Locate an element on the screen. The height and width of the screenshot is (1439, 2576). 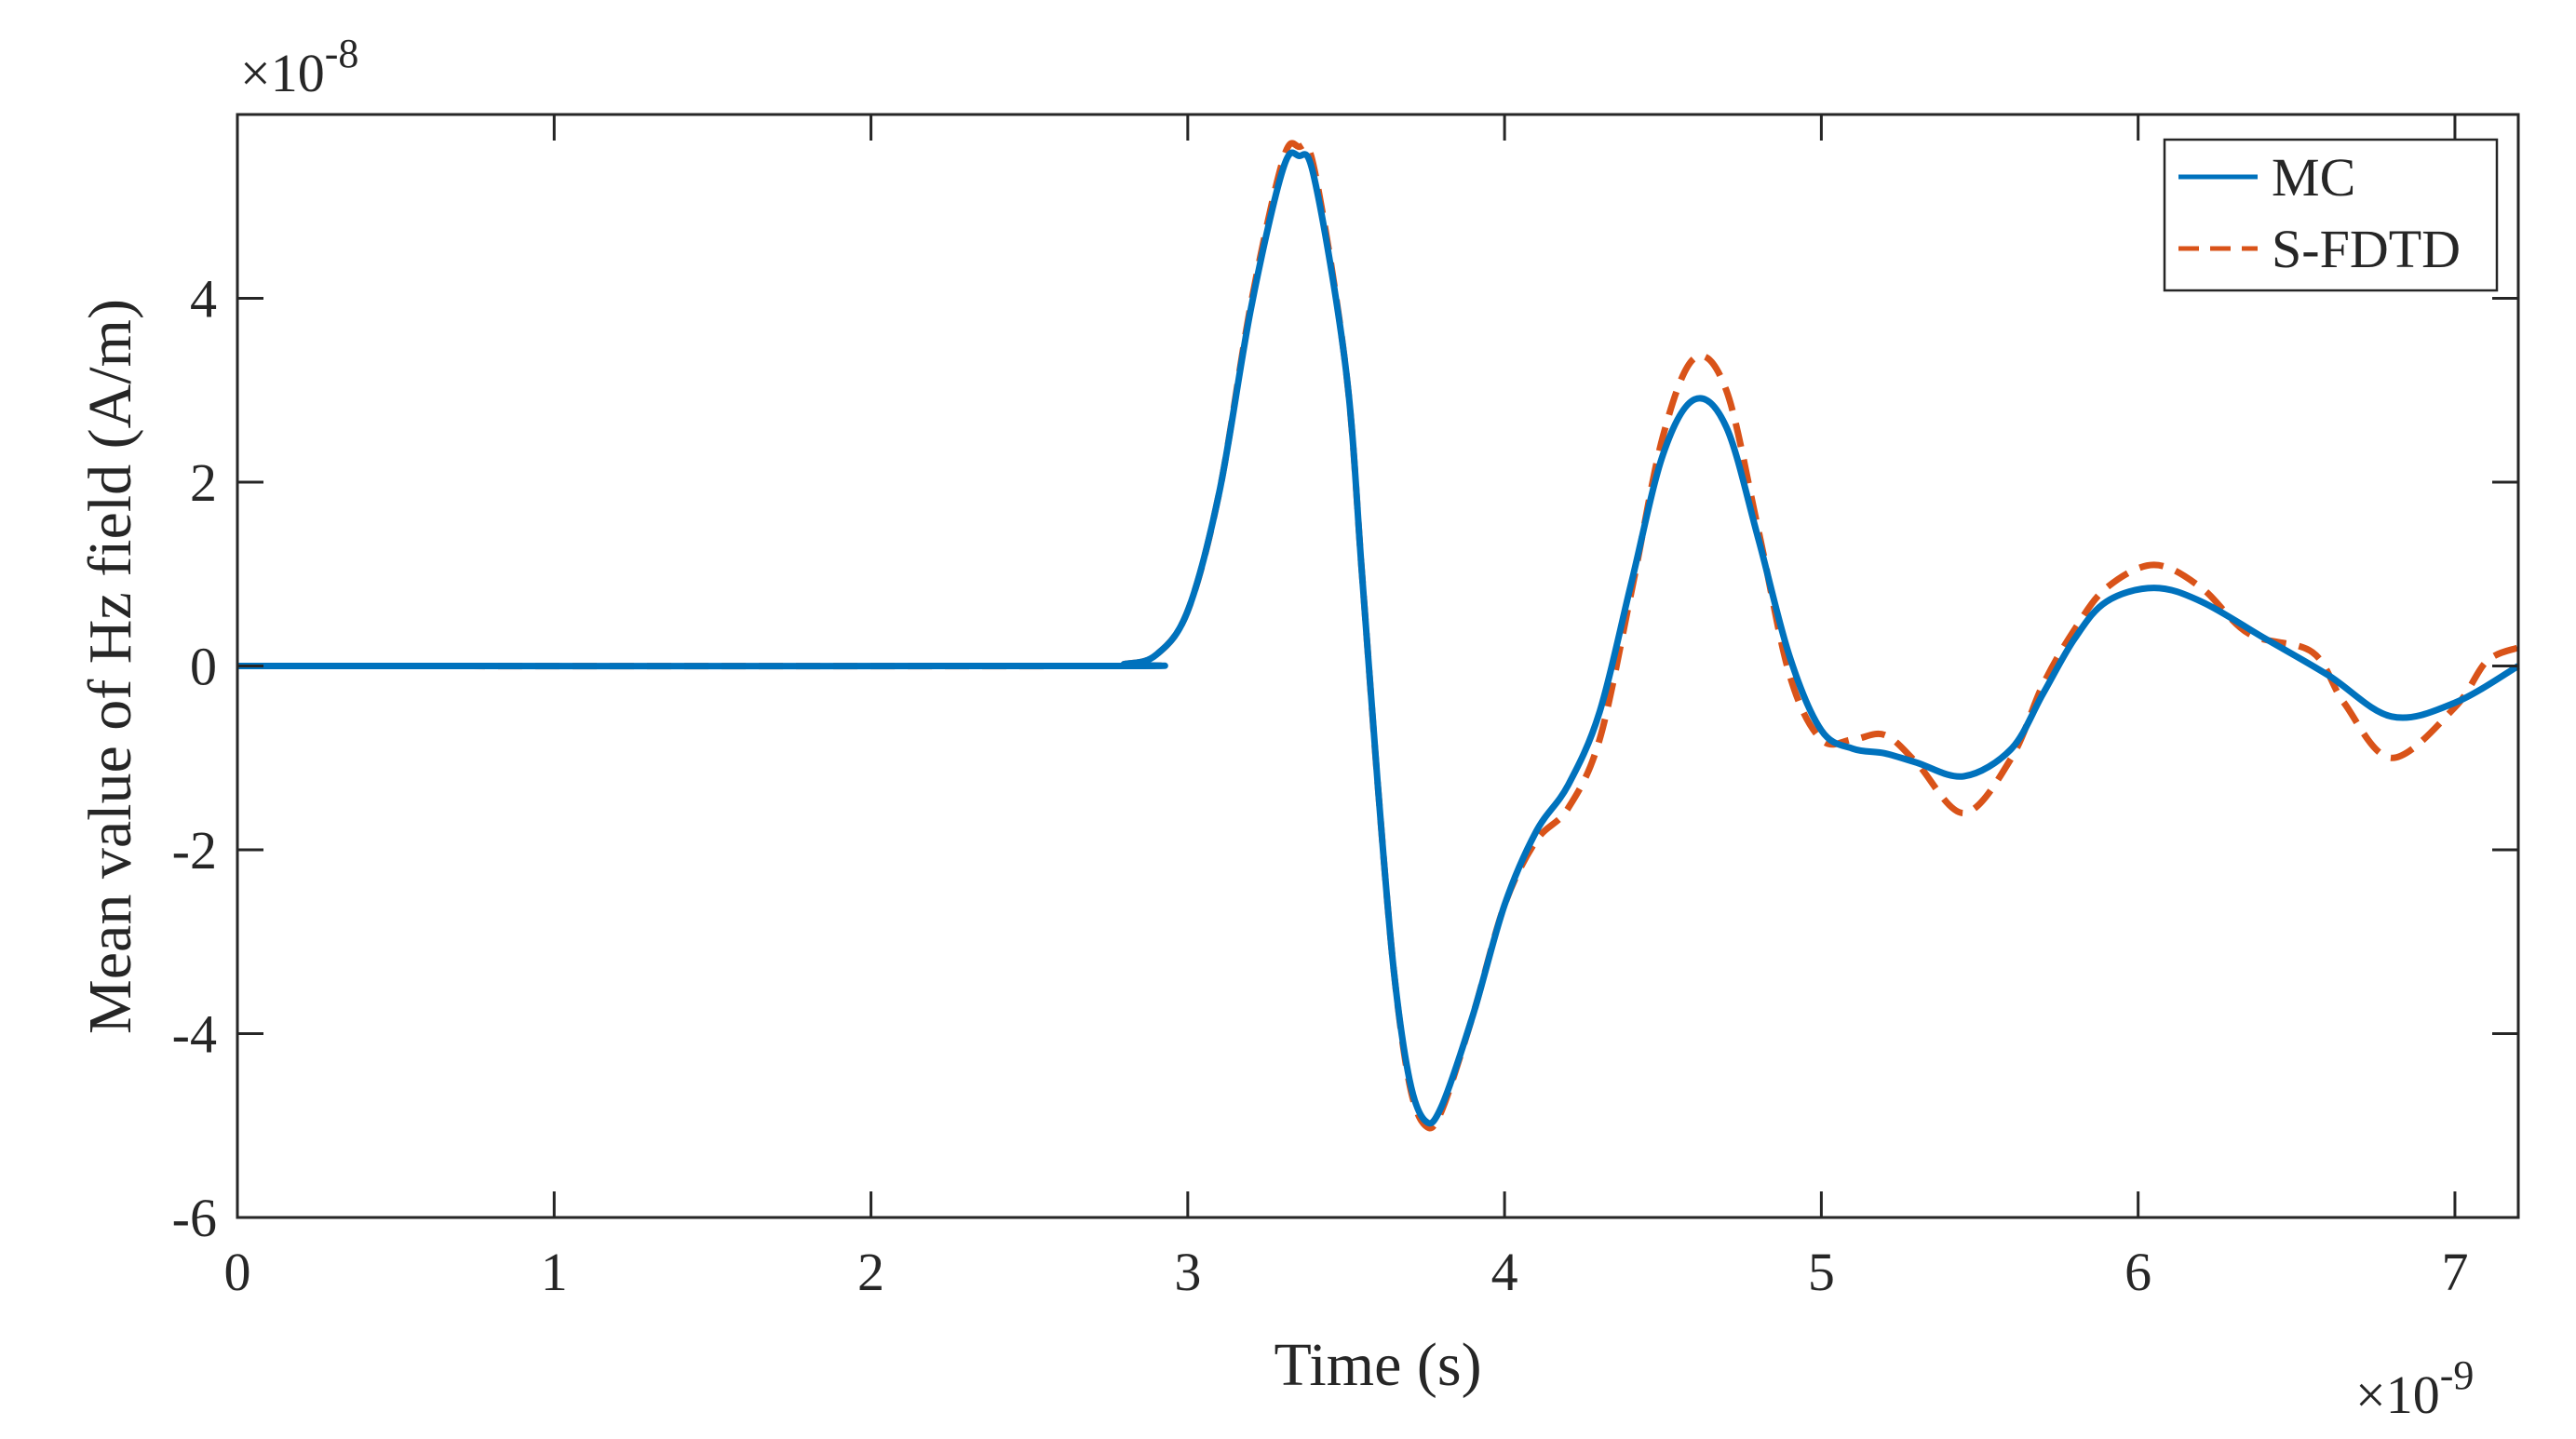
y-tick-label: 4 is located at coordinates (203, 299).